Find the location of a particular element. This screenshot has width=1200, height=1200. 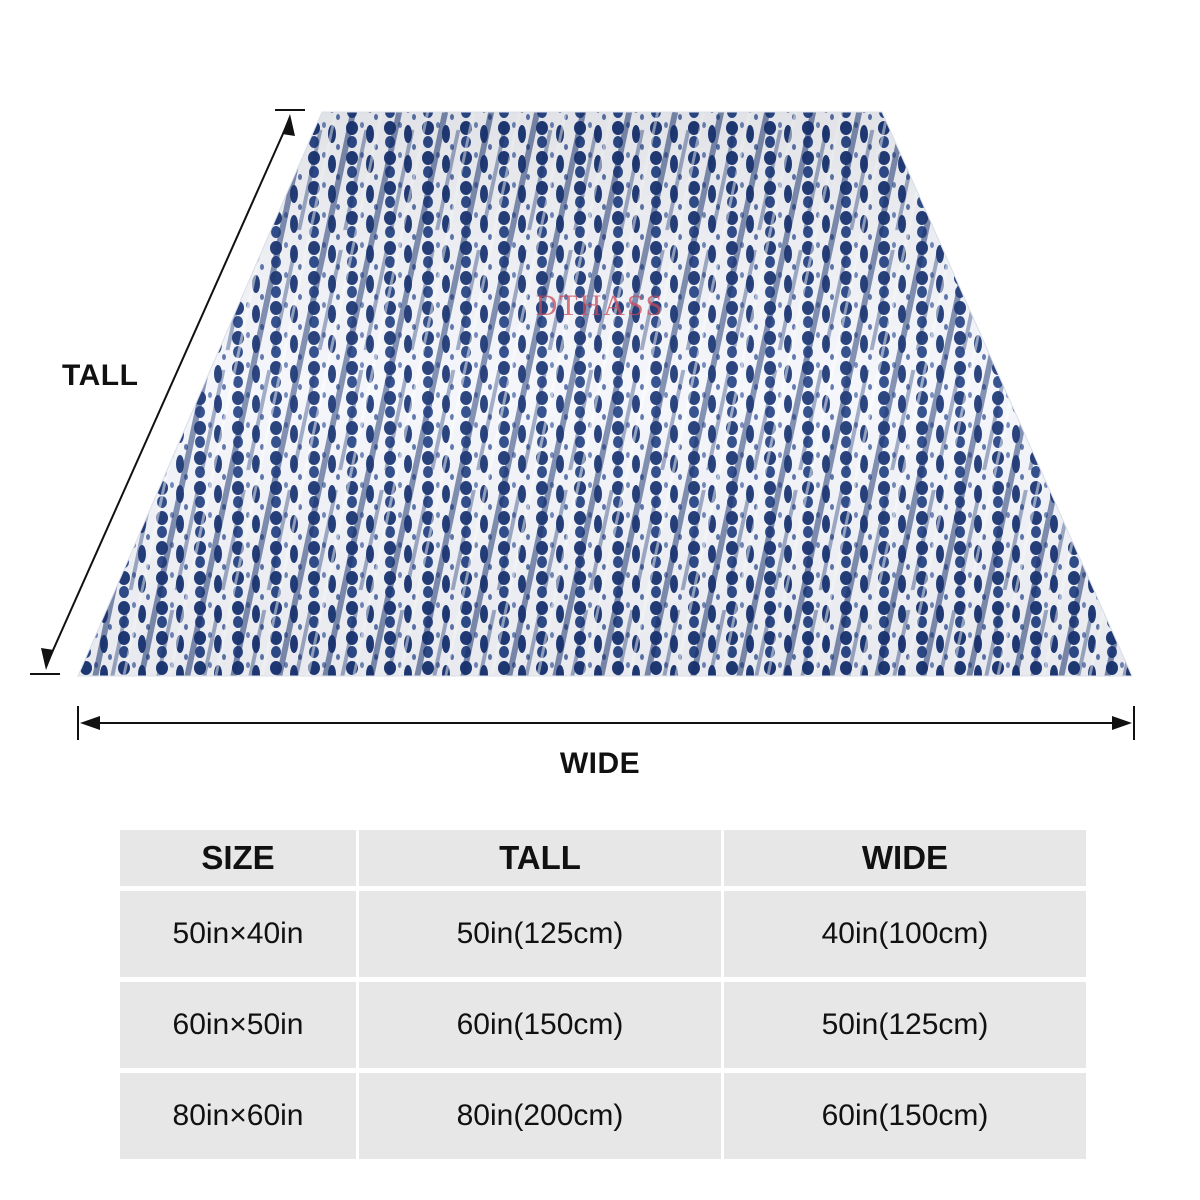

header-wide: WIDE is located at coordinates (905, 858).